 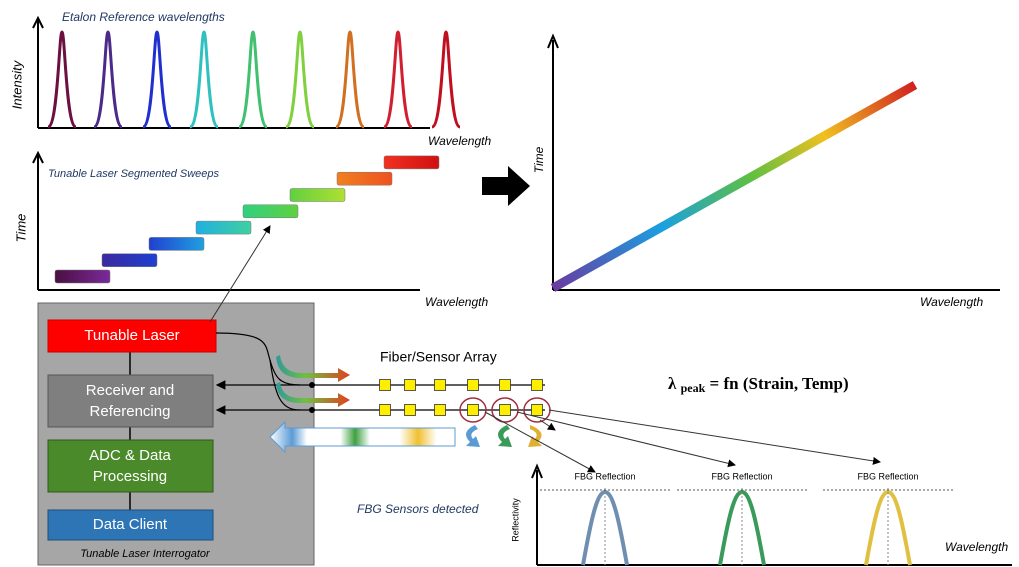 What do you see at coordinates (145, 554) in the screenshot?
I see `caption: Tunable Laser Interrogator` at bounding box center [145, 554].